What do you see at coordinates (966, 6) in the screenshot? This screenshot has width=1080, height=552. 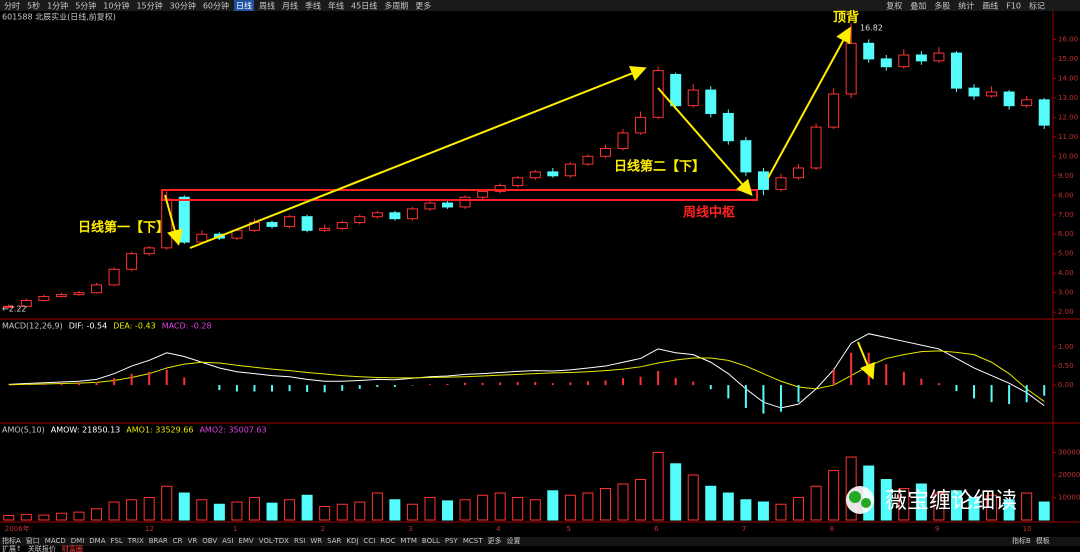 I see `toolbar-item: 统计` at bounding box center [966, 6].